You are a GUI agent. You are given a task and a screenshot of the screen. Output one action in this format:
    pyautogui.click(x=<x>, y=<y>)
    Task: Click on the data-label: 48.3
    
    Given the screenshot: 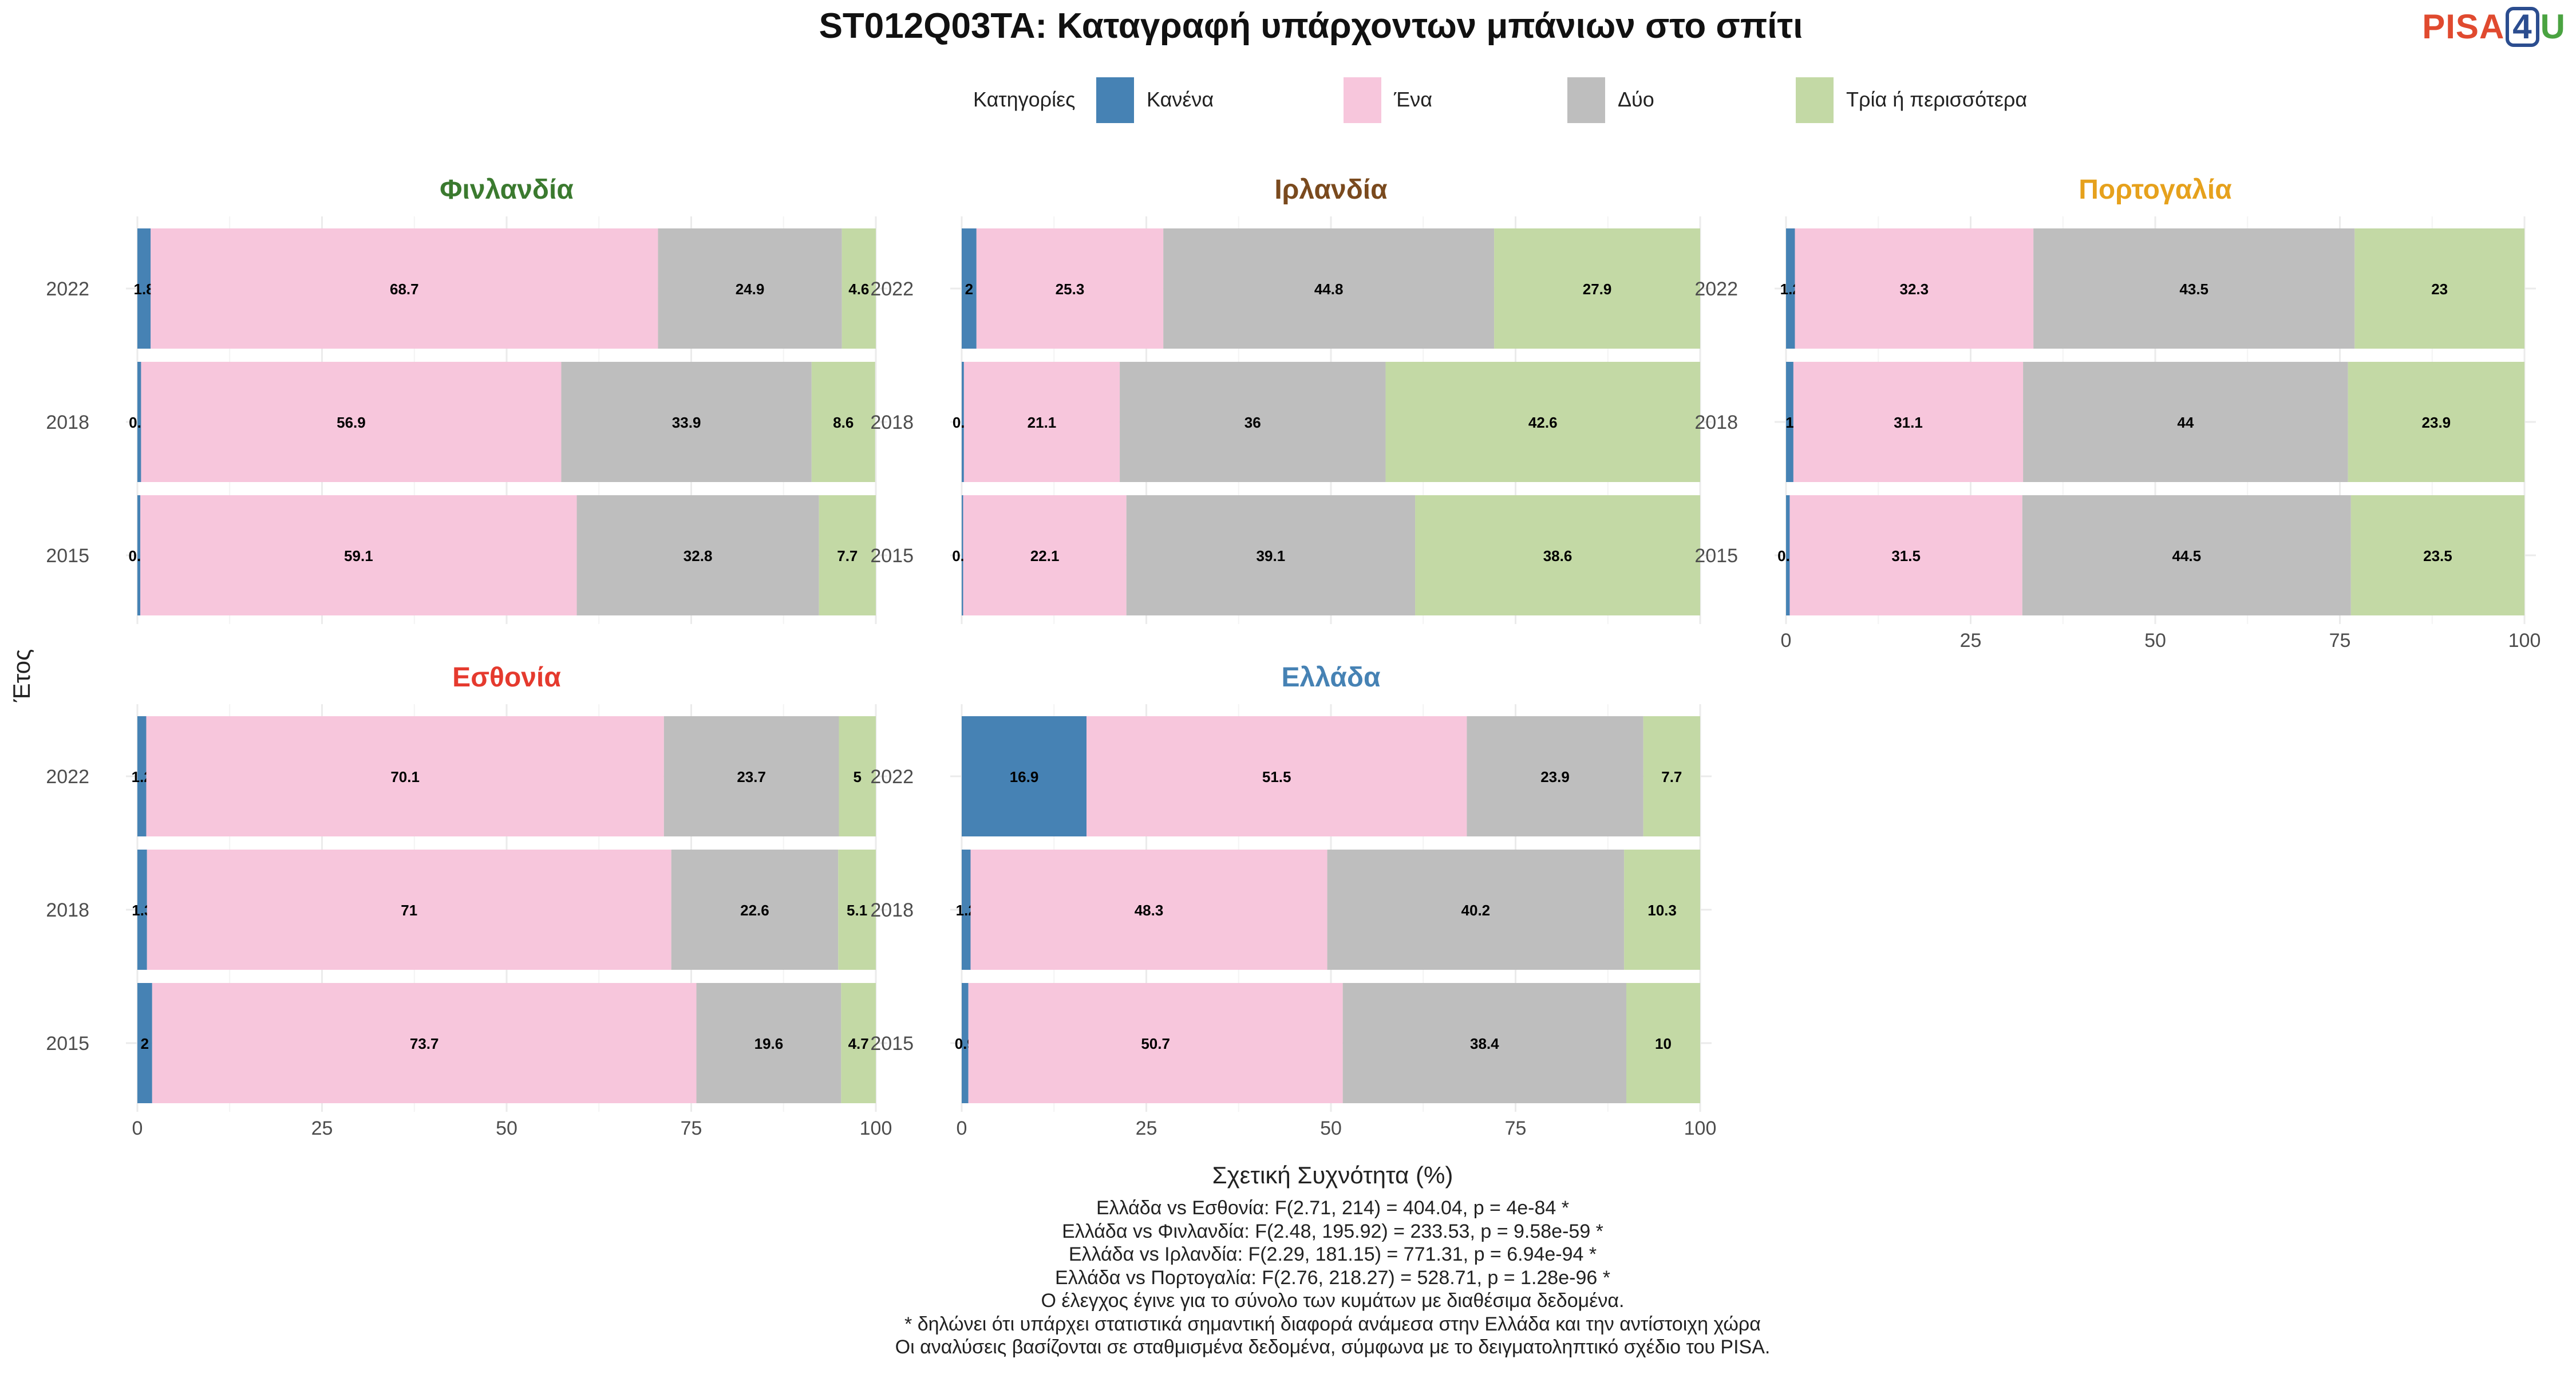 What is the action you would take?
    pyautogui.click(x=1149, y=910)
    